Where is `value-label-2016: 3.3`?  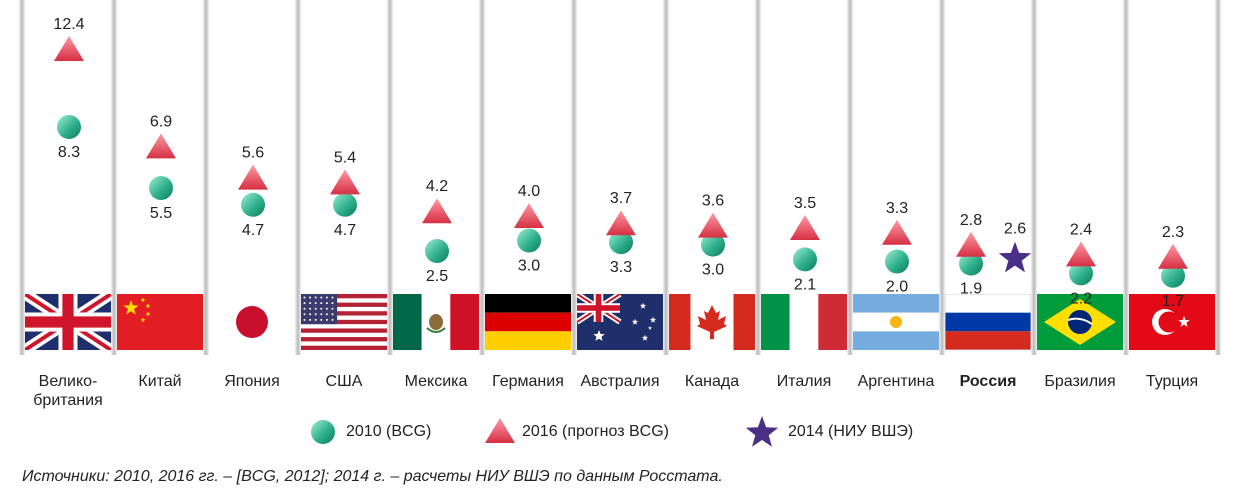
value-label-2016: 3.3 is located at coordinates (897, 208).